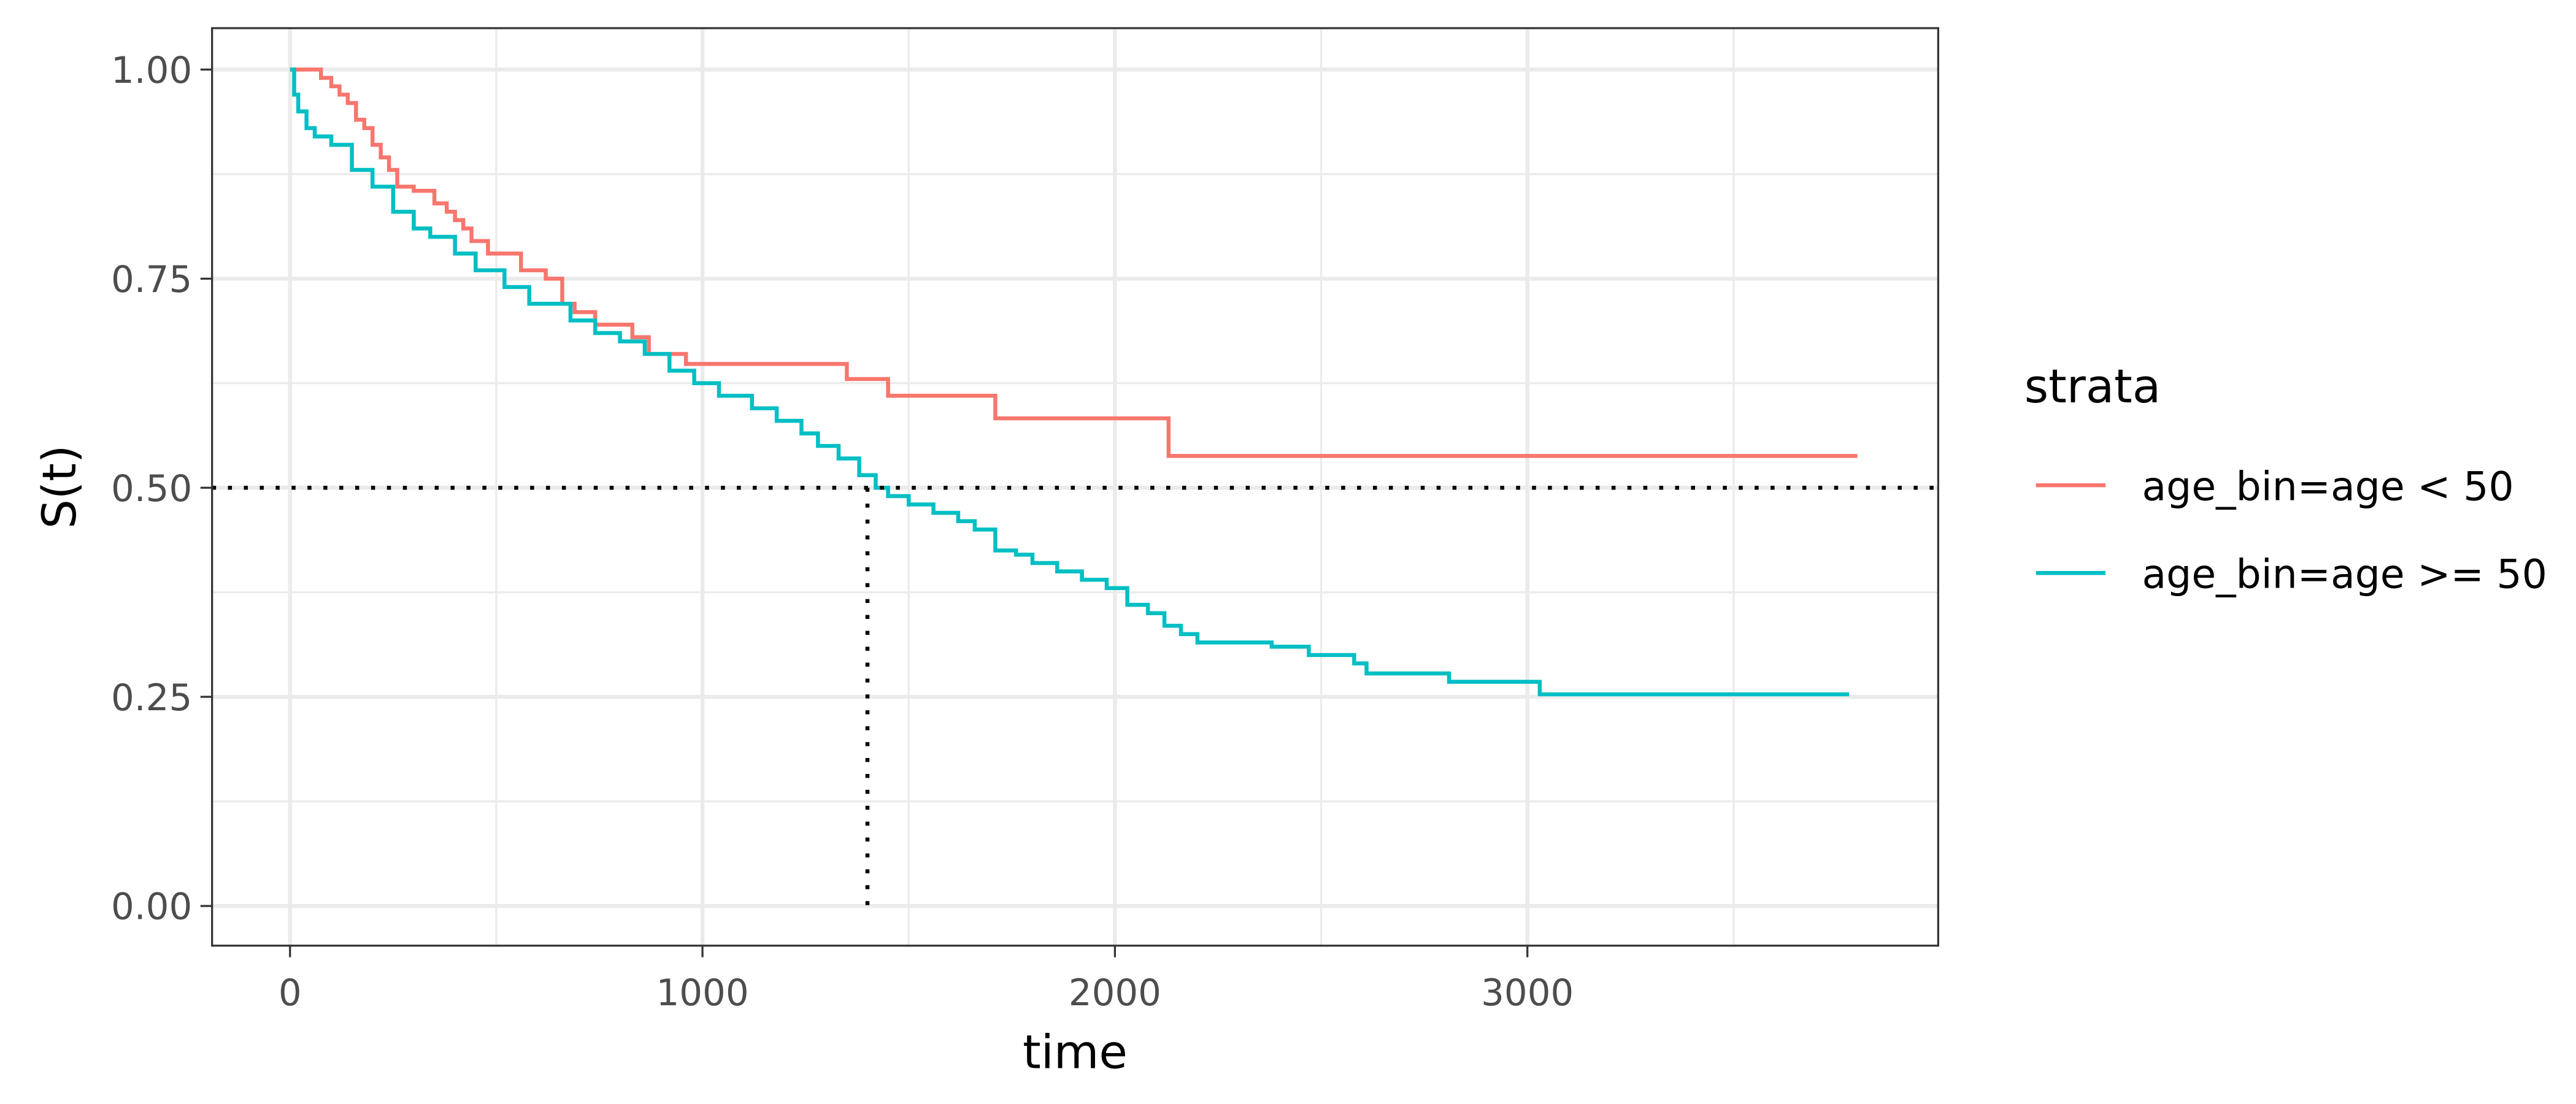 This screenshot has height=1104, width=2576. I want to click on y-tick-label: 1.00, so click(151, 71).